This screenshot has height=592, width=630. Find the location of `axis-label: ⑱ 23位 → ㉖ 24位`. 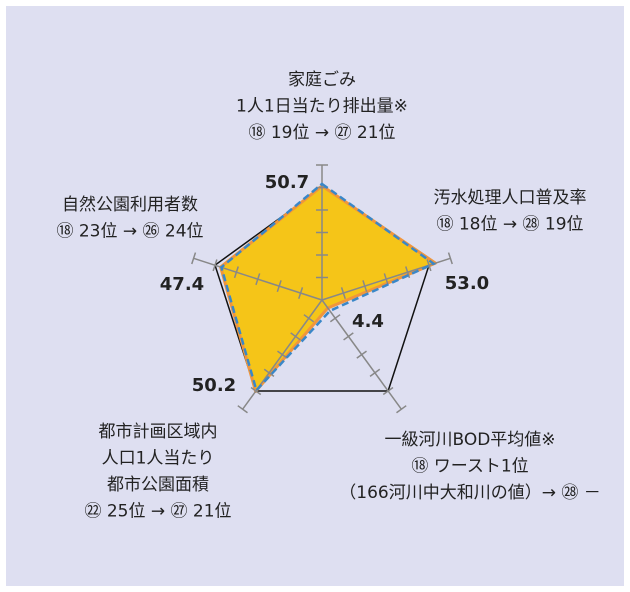

axis-label: ⑱ 23位 → ㉖ 24位 is located at coordinates (129, 232).